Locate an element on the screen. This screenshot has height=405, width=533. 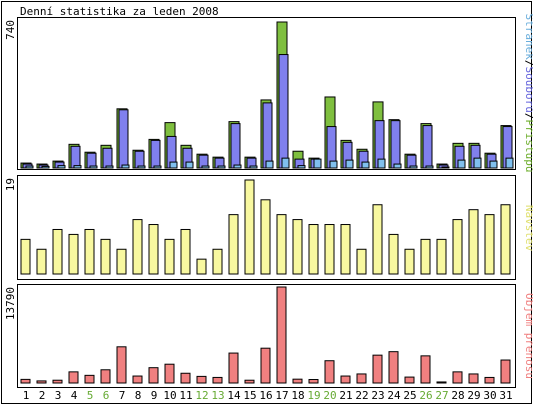
x-tick-label-day-4: 4 is located at coordinates (74, 395).